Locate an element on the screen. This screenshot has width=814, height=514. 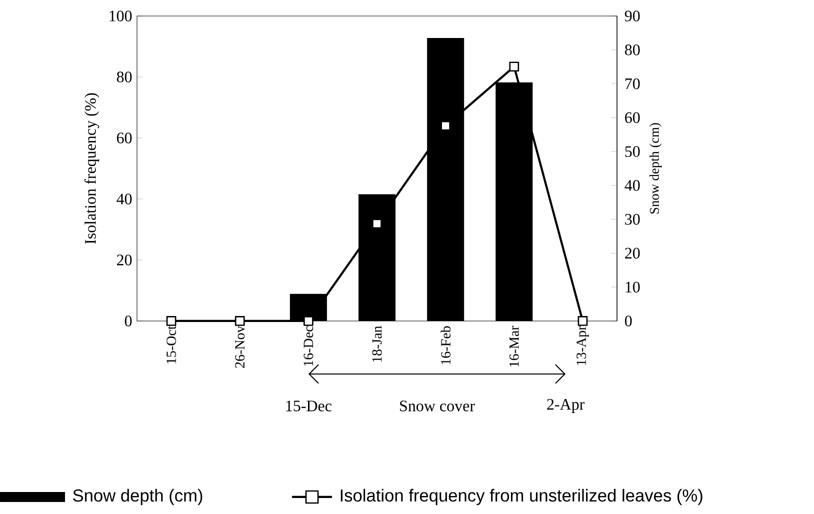
x-tick-label: 16-Feb is located at coordinates (445, 345).